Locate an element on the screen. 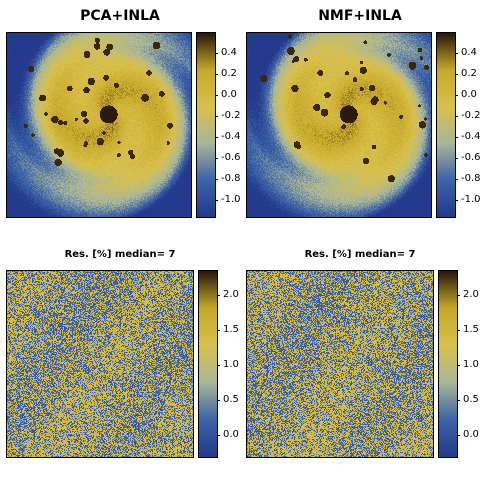 The height and width of the screenshot is (480, 480). panel-title-residual-nmf: Res. [%] median= 7 is located at coordinates (360, 254).